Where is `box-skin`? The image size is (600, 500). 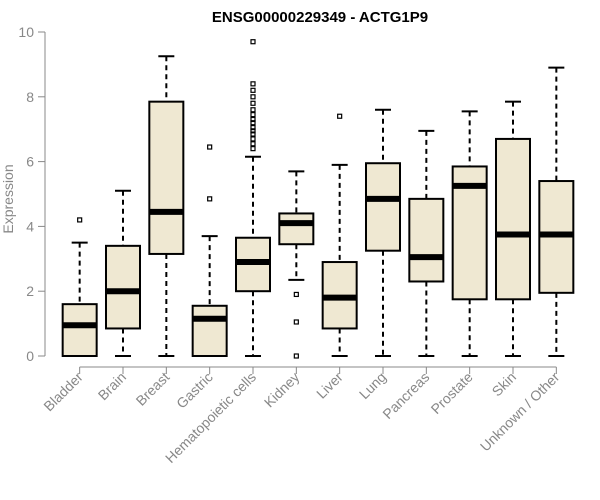
box-skin is located at coordinates (513, 228).